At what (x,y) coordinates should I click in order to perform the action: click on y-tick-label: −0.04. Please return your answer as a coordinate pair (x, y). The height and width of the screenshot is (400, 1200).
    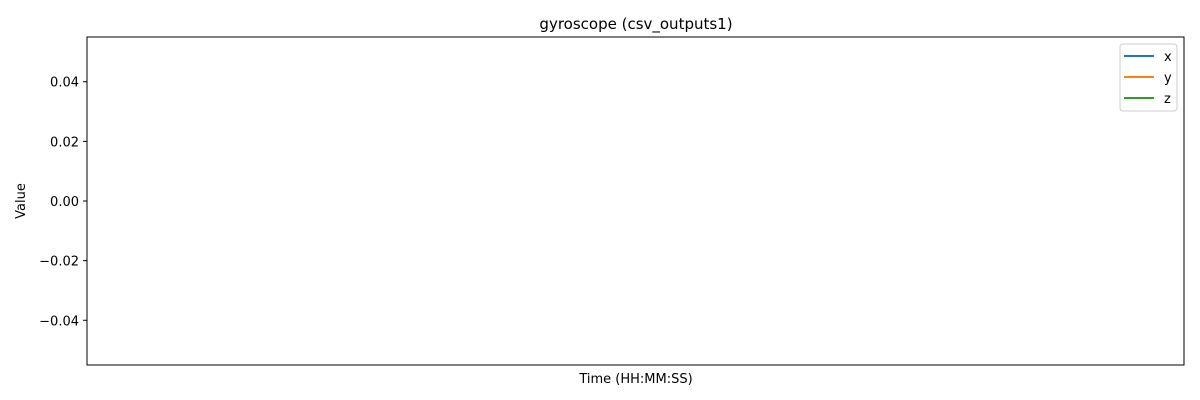
    Looking at the image, I should click on (59, 321).